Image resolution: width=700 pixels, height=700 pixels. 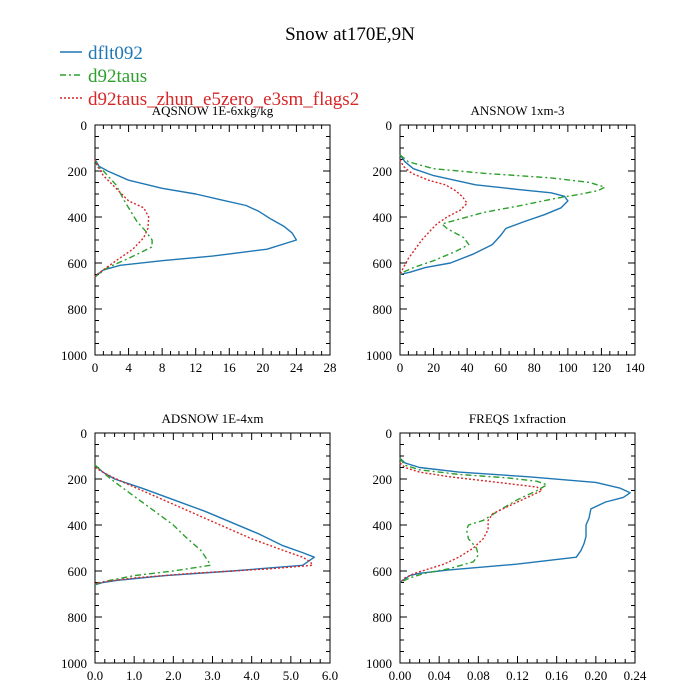 What do you see at coordinates (350, 34) in the screenshot?
I see `figure-title: Snow at170E,9N` at bounding box center [350, 34].